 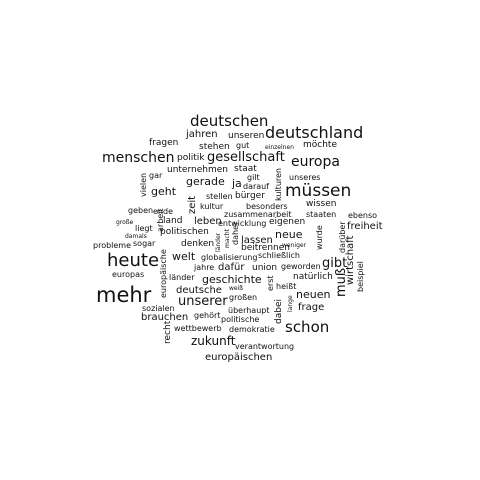 I want to click on cloud-word-vertical: erst, so click(x=270, y=283).